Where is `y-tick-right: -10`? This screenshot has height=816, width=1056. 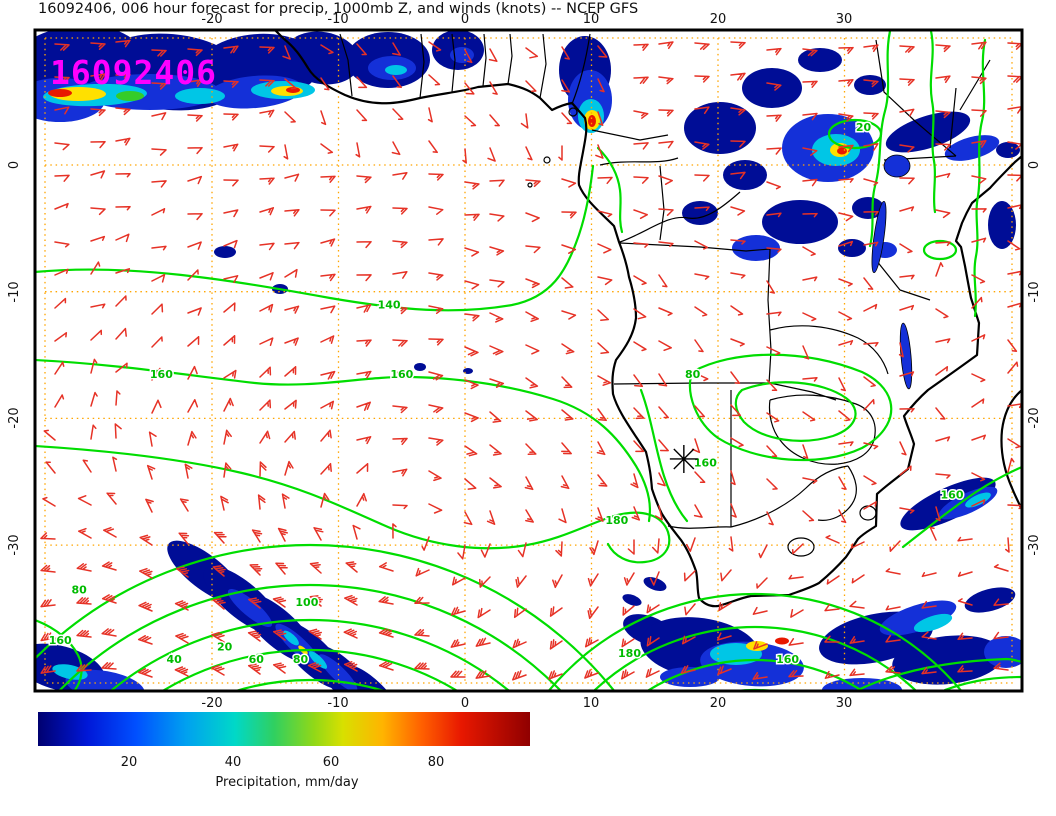
y-tick-right: -10 is located at coordinates (1034, 291).